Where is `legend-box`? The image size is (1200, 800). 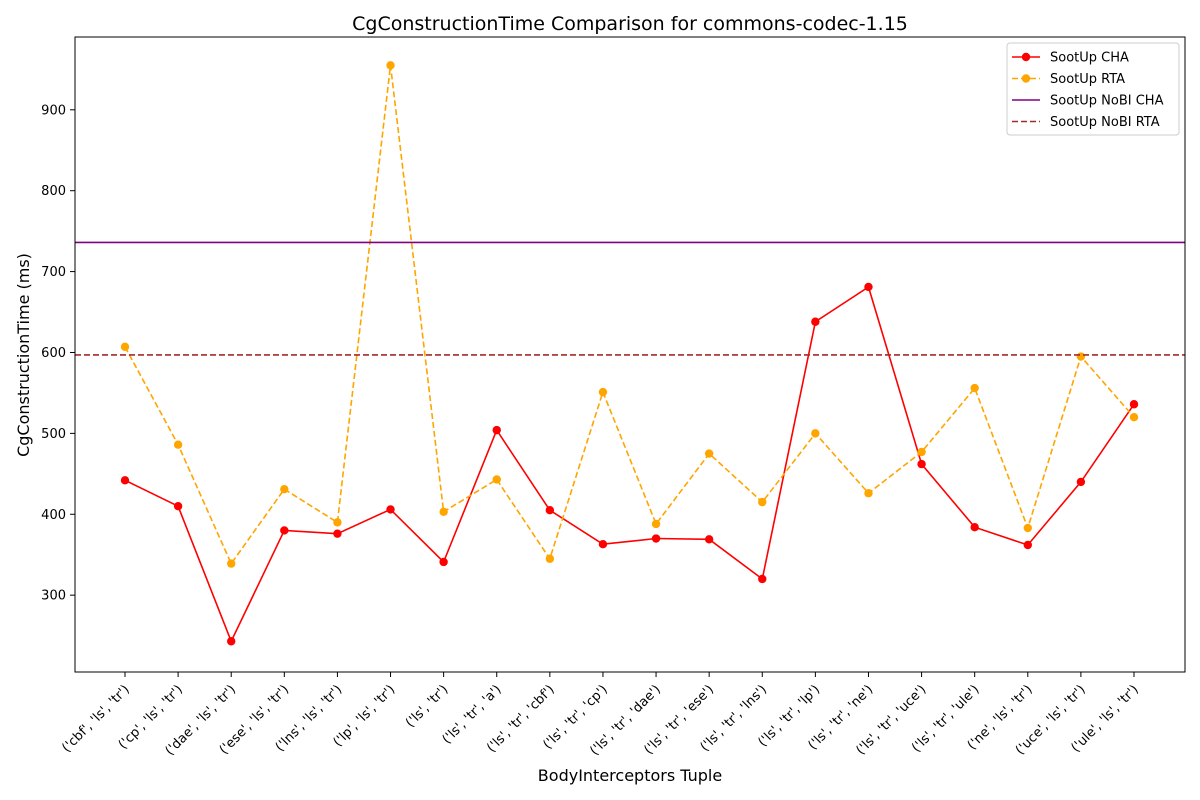
legend-box is located at coordinates (1093, 89).